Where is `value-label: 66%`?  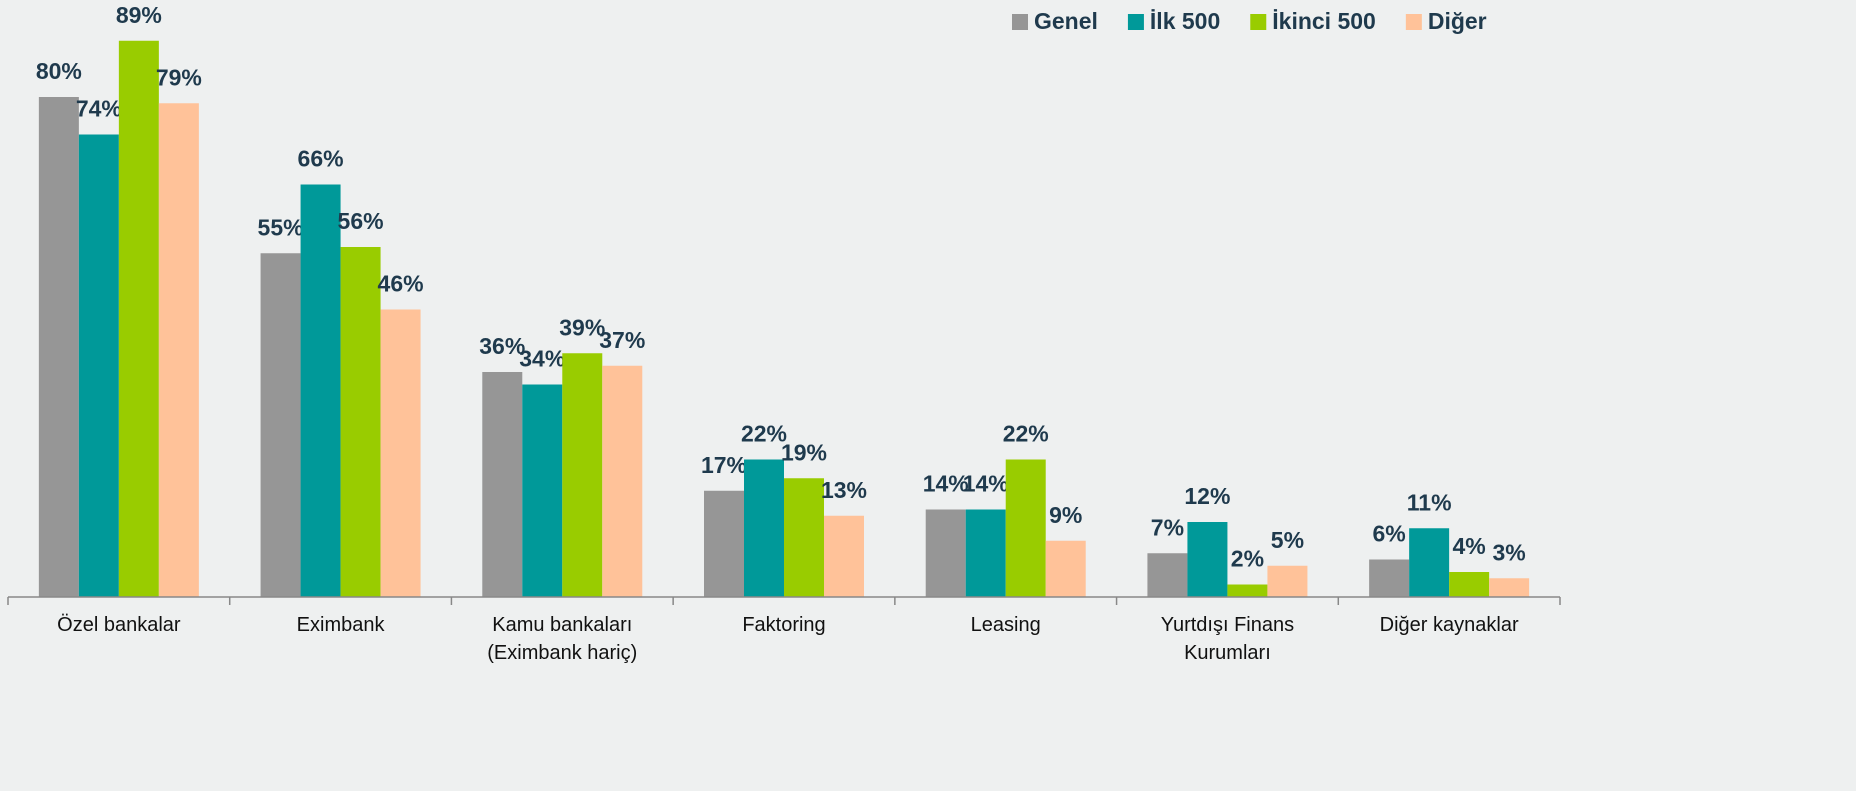
value-label: 66% is located at coordinates (321, 159).